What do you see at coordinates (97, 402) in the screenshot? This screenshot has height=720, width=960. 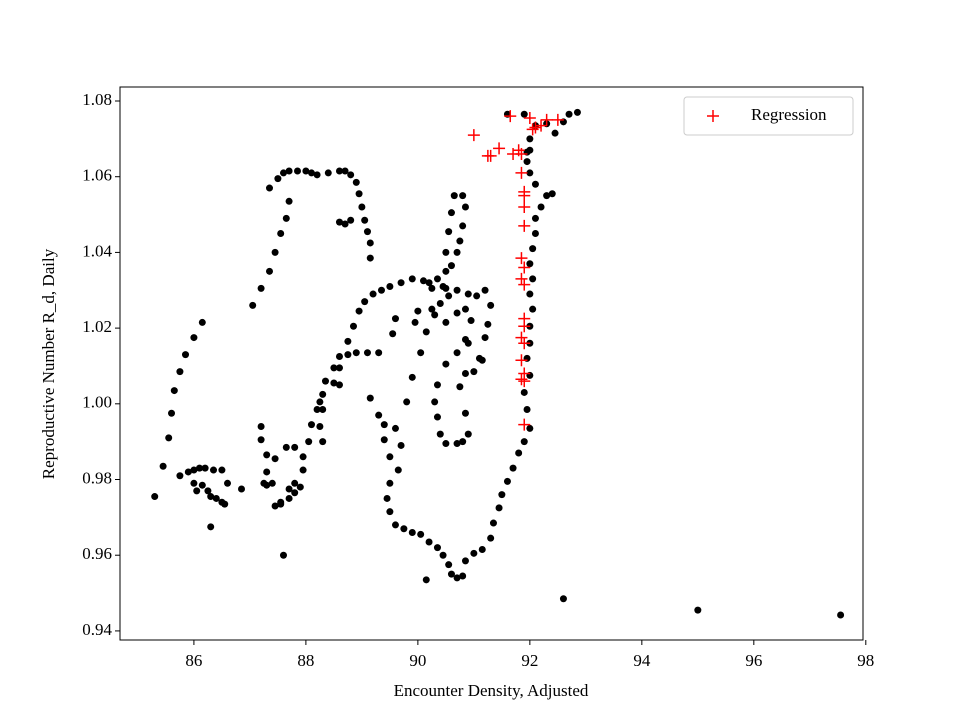 I see `y-tick-label: 1.00` at bounding box center [97, 402].